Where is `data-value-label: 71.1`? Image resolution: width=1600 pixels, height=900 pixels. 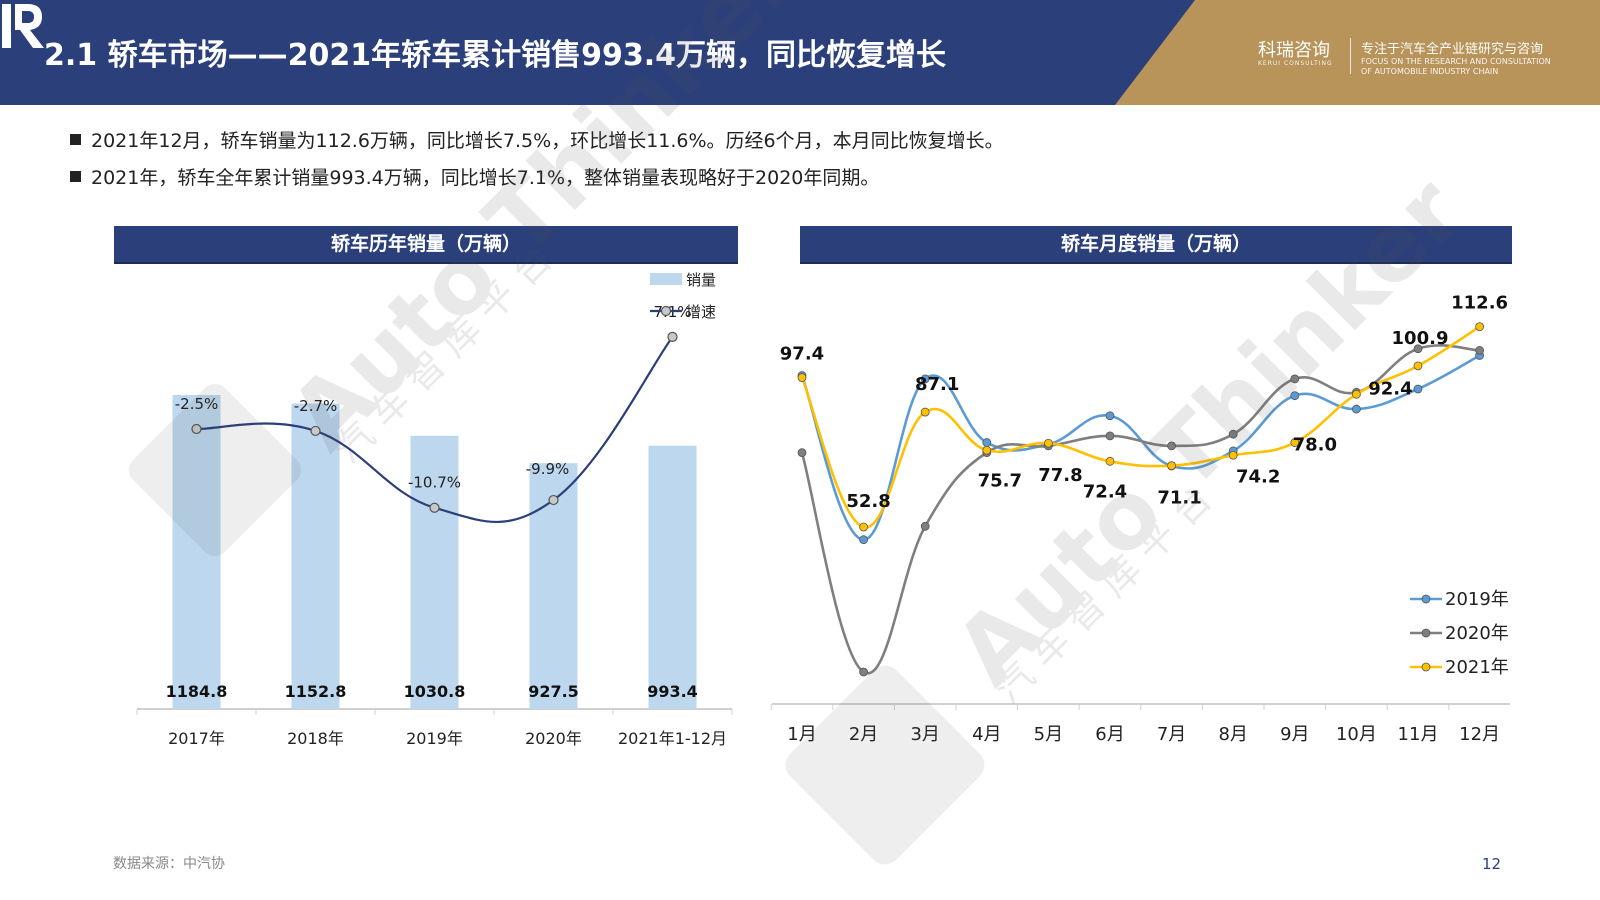
data-value-label: 71.1 is located at coordinates (1179, 498).